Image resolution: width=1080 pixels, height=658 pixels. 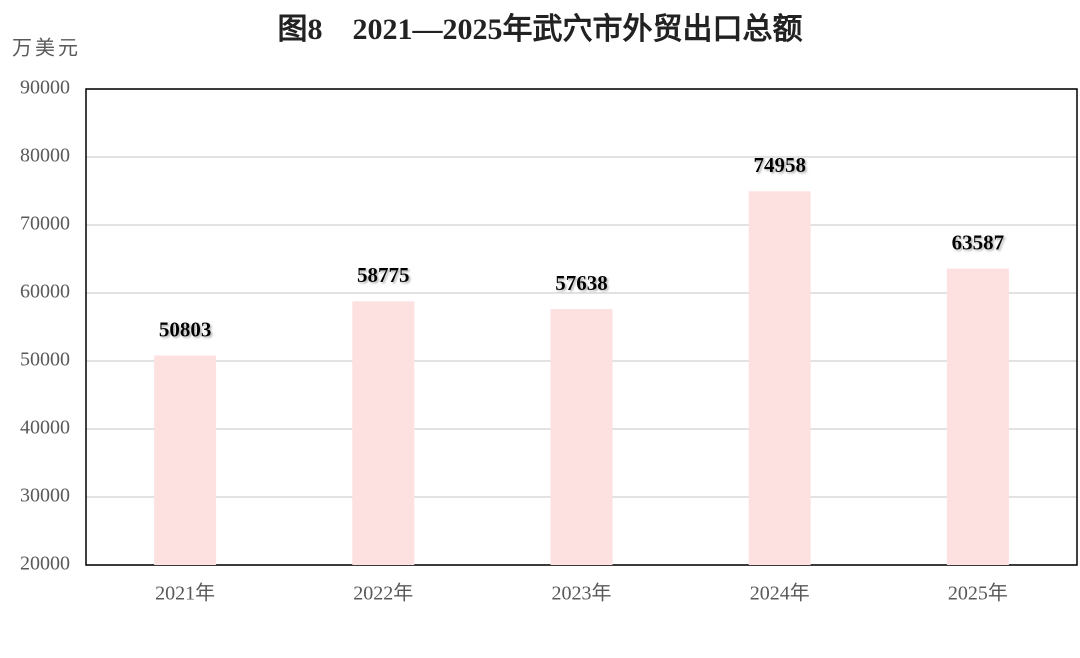 I want to click on x-tick-label: 2021年, so click(x=185, y=593).